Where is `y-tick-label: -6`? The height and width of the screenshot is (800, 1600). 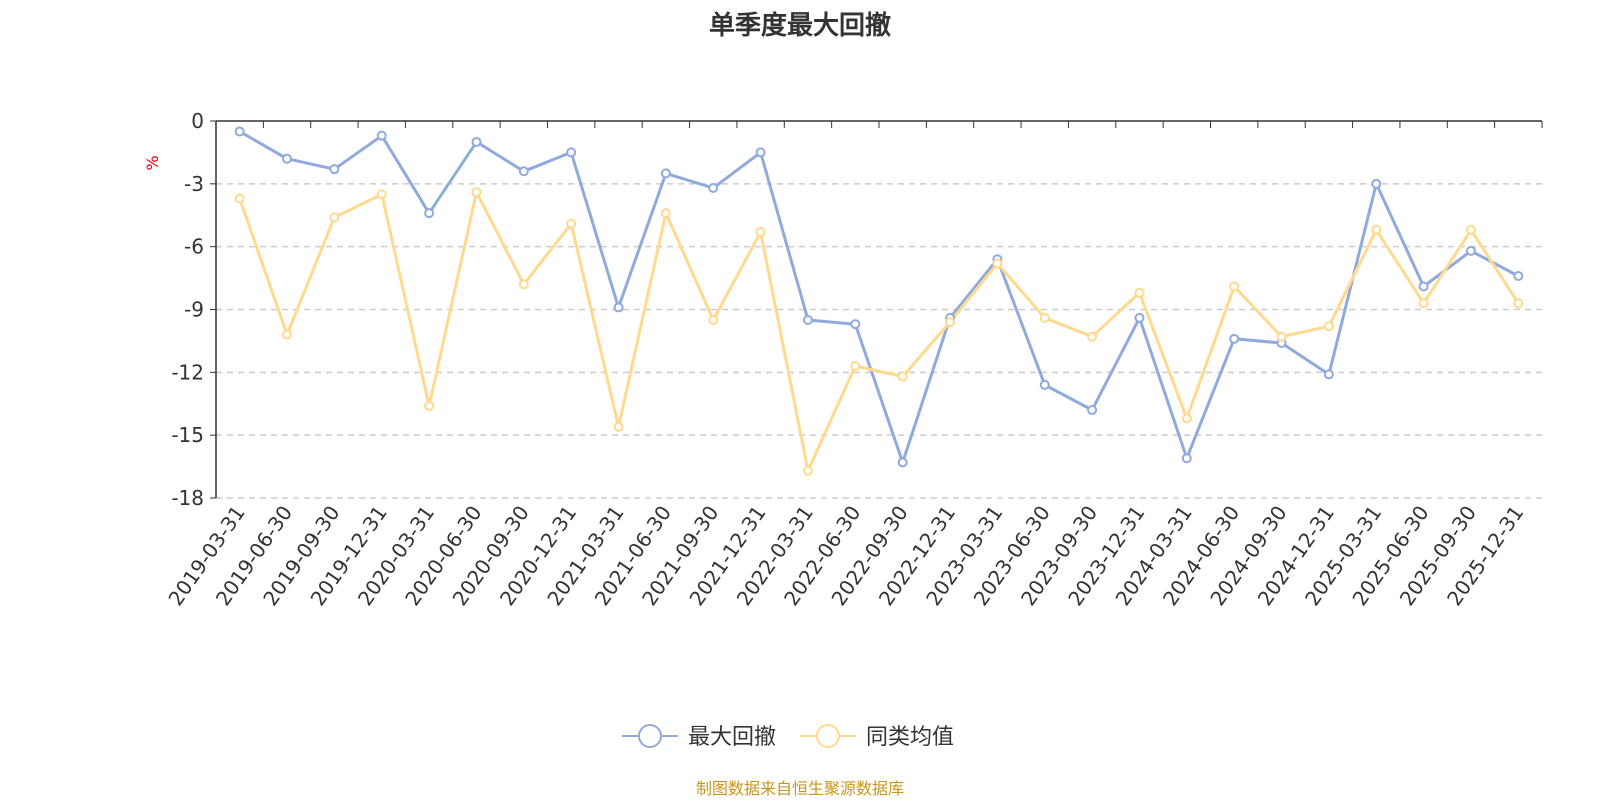
y-tick-label: -6 is located at coordinates (194, 247).